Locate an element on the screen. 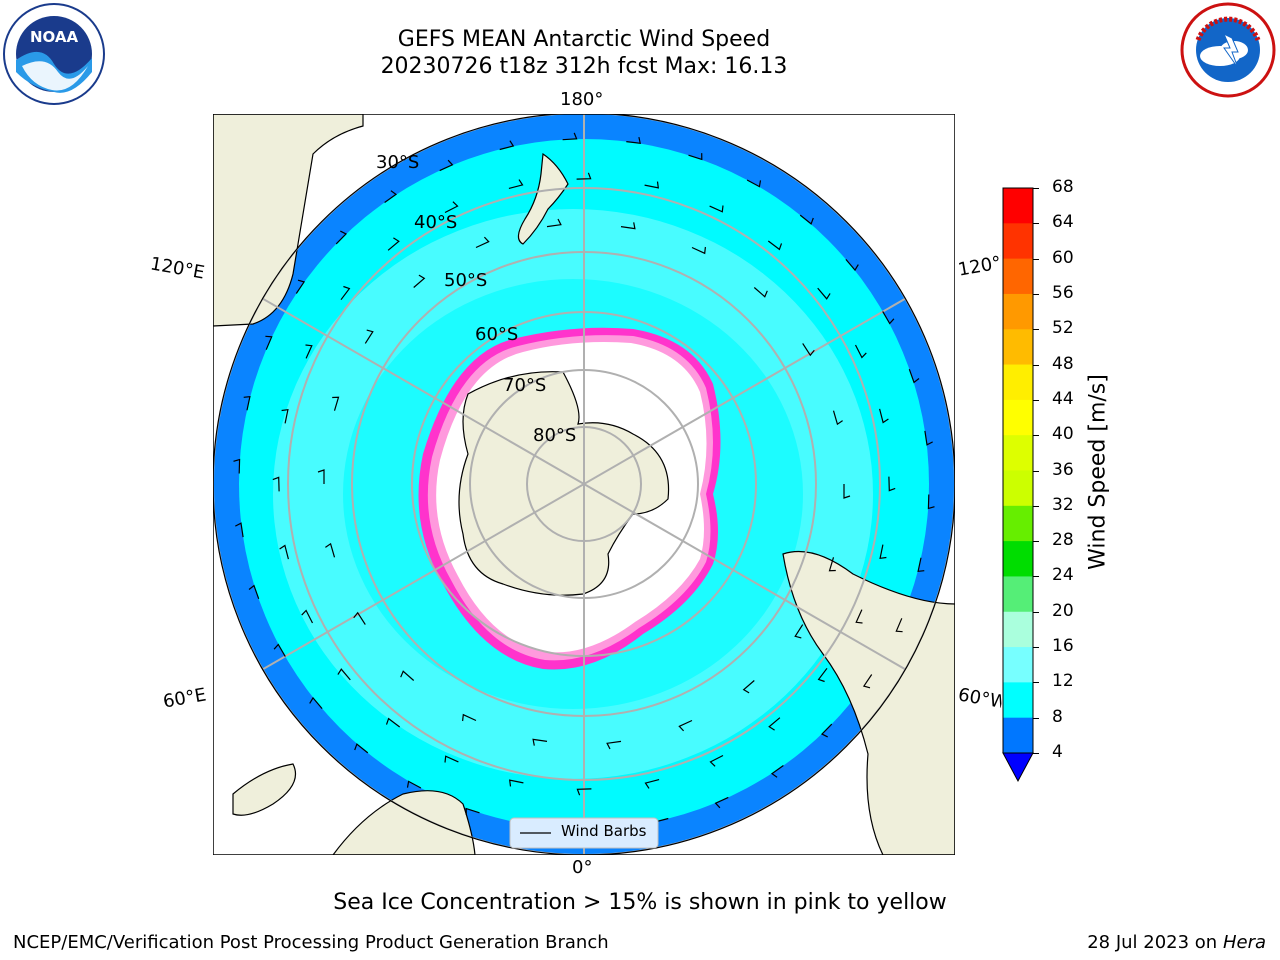 Image resolution: width=1280 pixels, height=960 pixels. chart-title-line1: GEFS MEAN Antarctic Wind Speed is located at coordinates (584, 39).